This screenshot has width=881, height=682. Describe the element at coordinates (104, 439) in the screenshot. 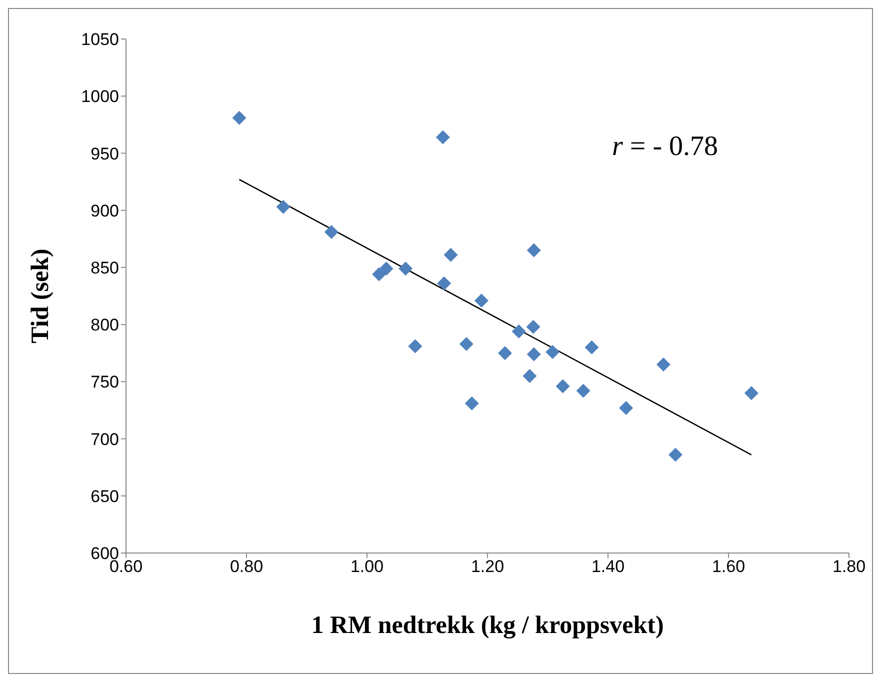

I see `y-tick-label: 700` at that location.